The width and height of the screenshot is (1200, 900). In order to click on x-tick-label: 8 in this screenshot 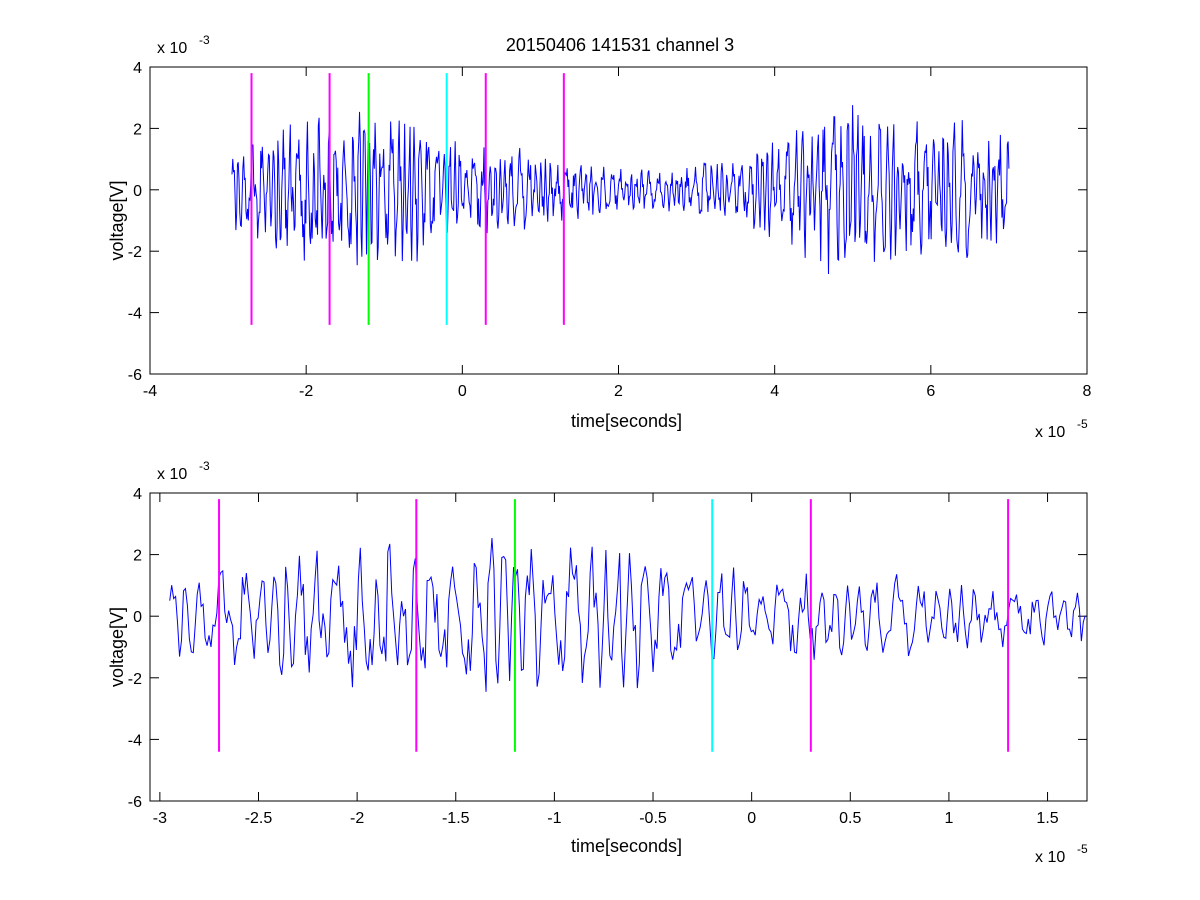, I will do `click(1087, 391)`.